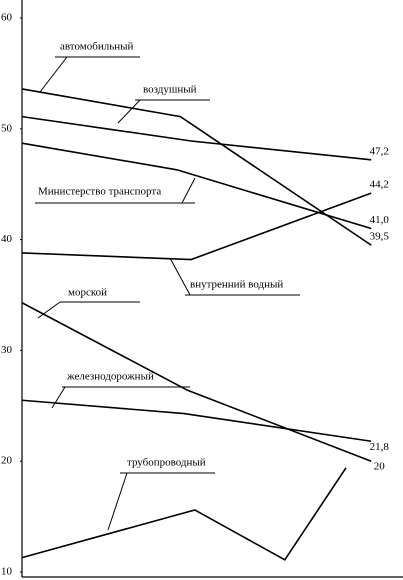  Describe the element at coordinates (380, 447) in the screenshot. I see `value-label: 21,8` at that location.